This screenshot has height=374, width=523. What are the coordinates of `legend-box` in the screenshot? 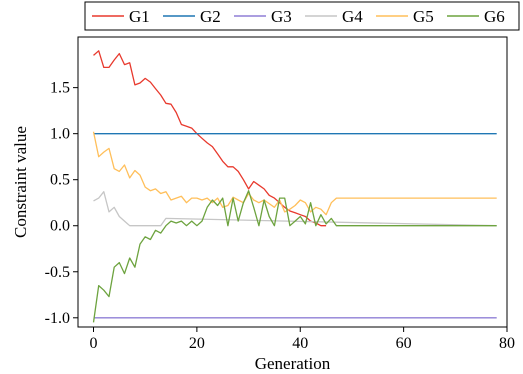 It's located at (302, 16).